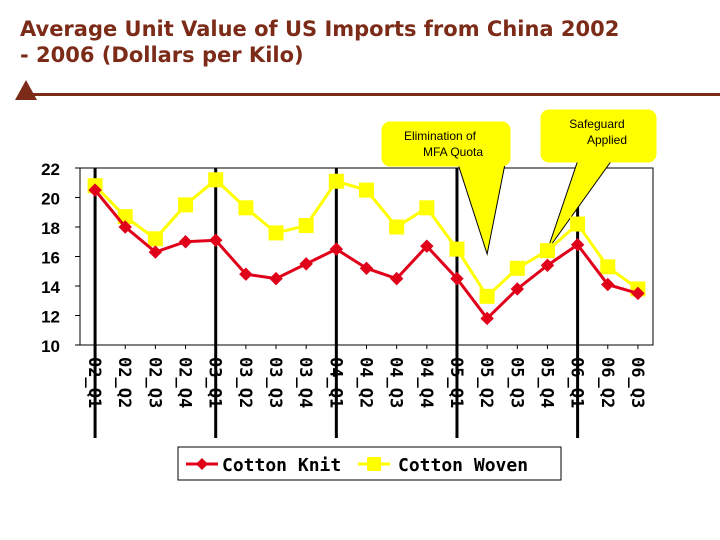 Image resolution: width=720 pixels, height=540 pixels. I want to click on x-tick-label: 04_Q2, so click(366, 382).